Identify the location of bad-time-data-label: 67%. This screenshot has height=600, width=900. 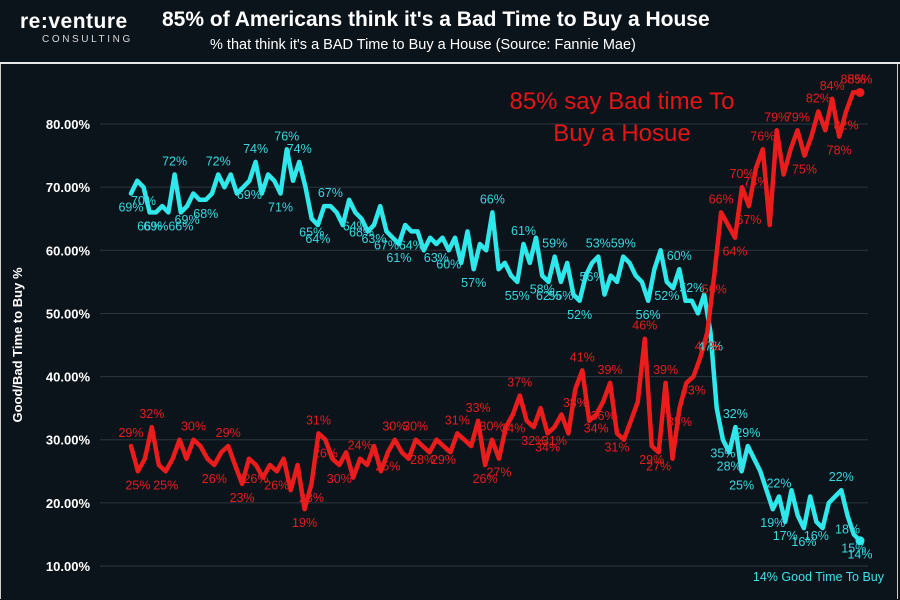
(748, 220).